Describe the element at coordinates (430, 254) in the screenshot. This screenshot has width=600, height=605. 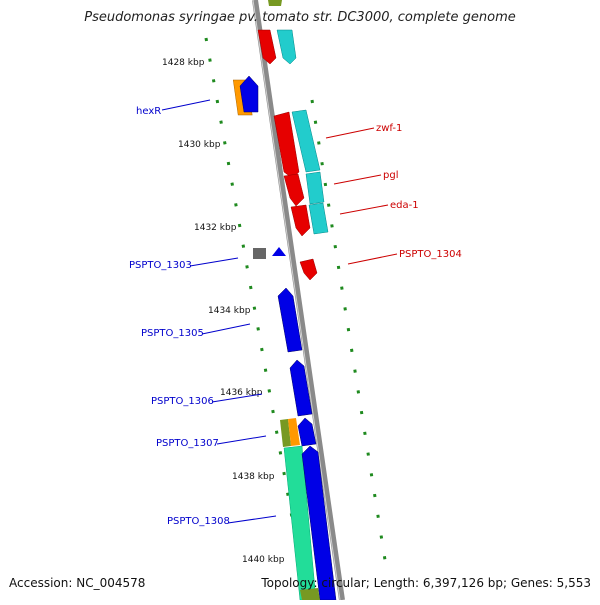
I see `gene-label-pspto-1304: PSPTO_1304` at that location.